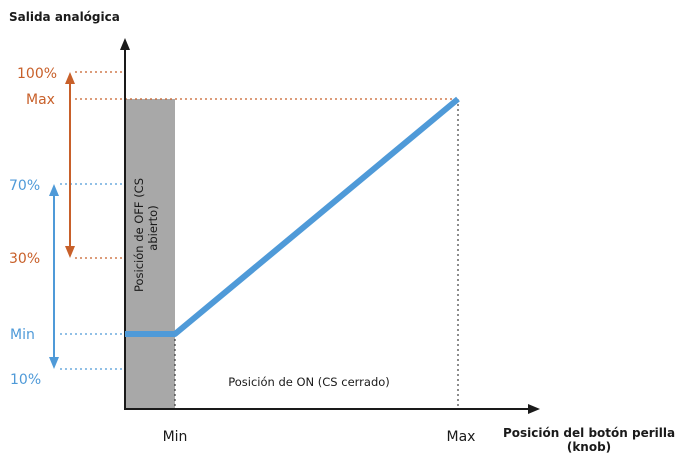  What do you see at coordinates (25, 380) in the screenshot?
I see `y-label-10: 10%` at bounding box center [25, 380].